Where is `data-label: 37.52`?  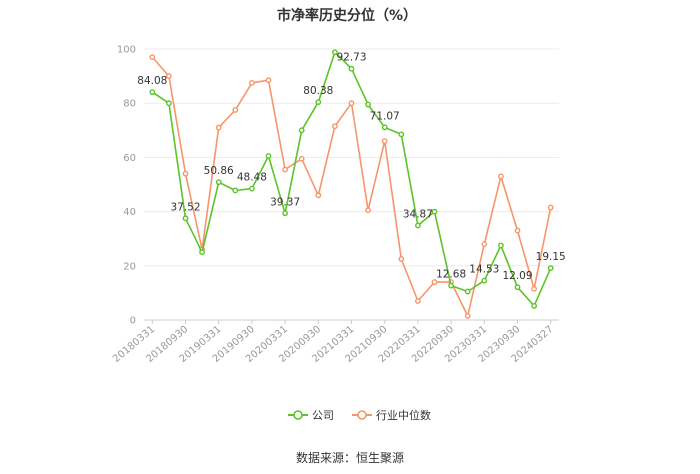 data-label: 37.52 is located at coordinates (185, 207).